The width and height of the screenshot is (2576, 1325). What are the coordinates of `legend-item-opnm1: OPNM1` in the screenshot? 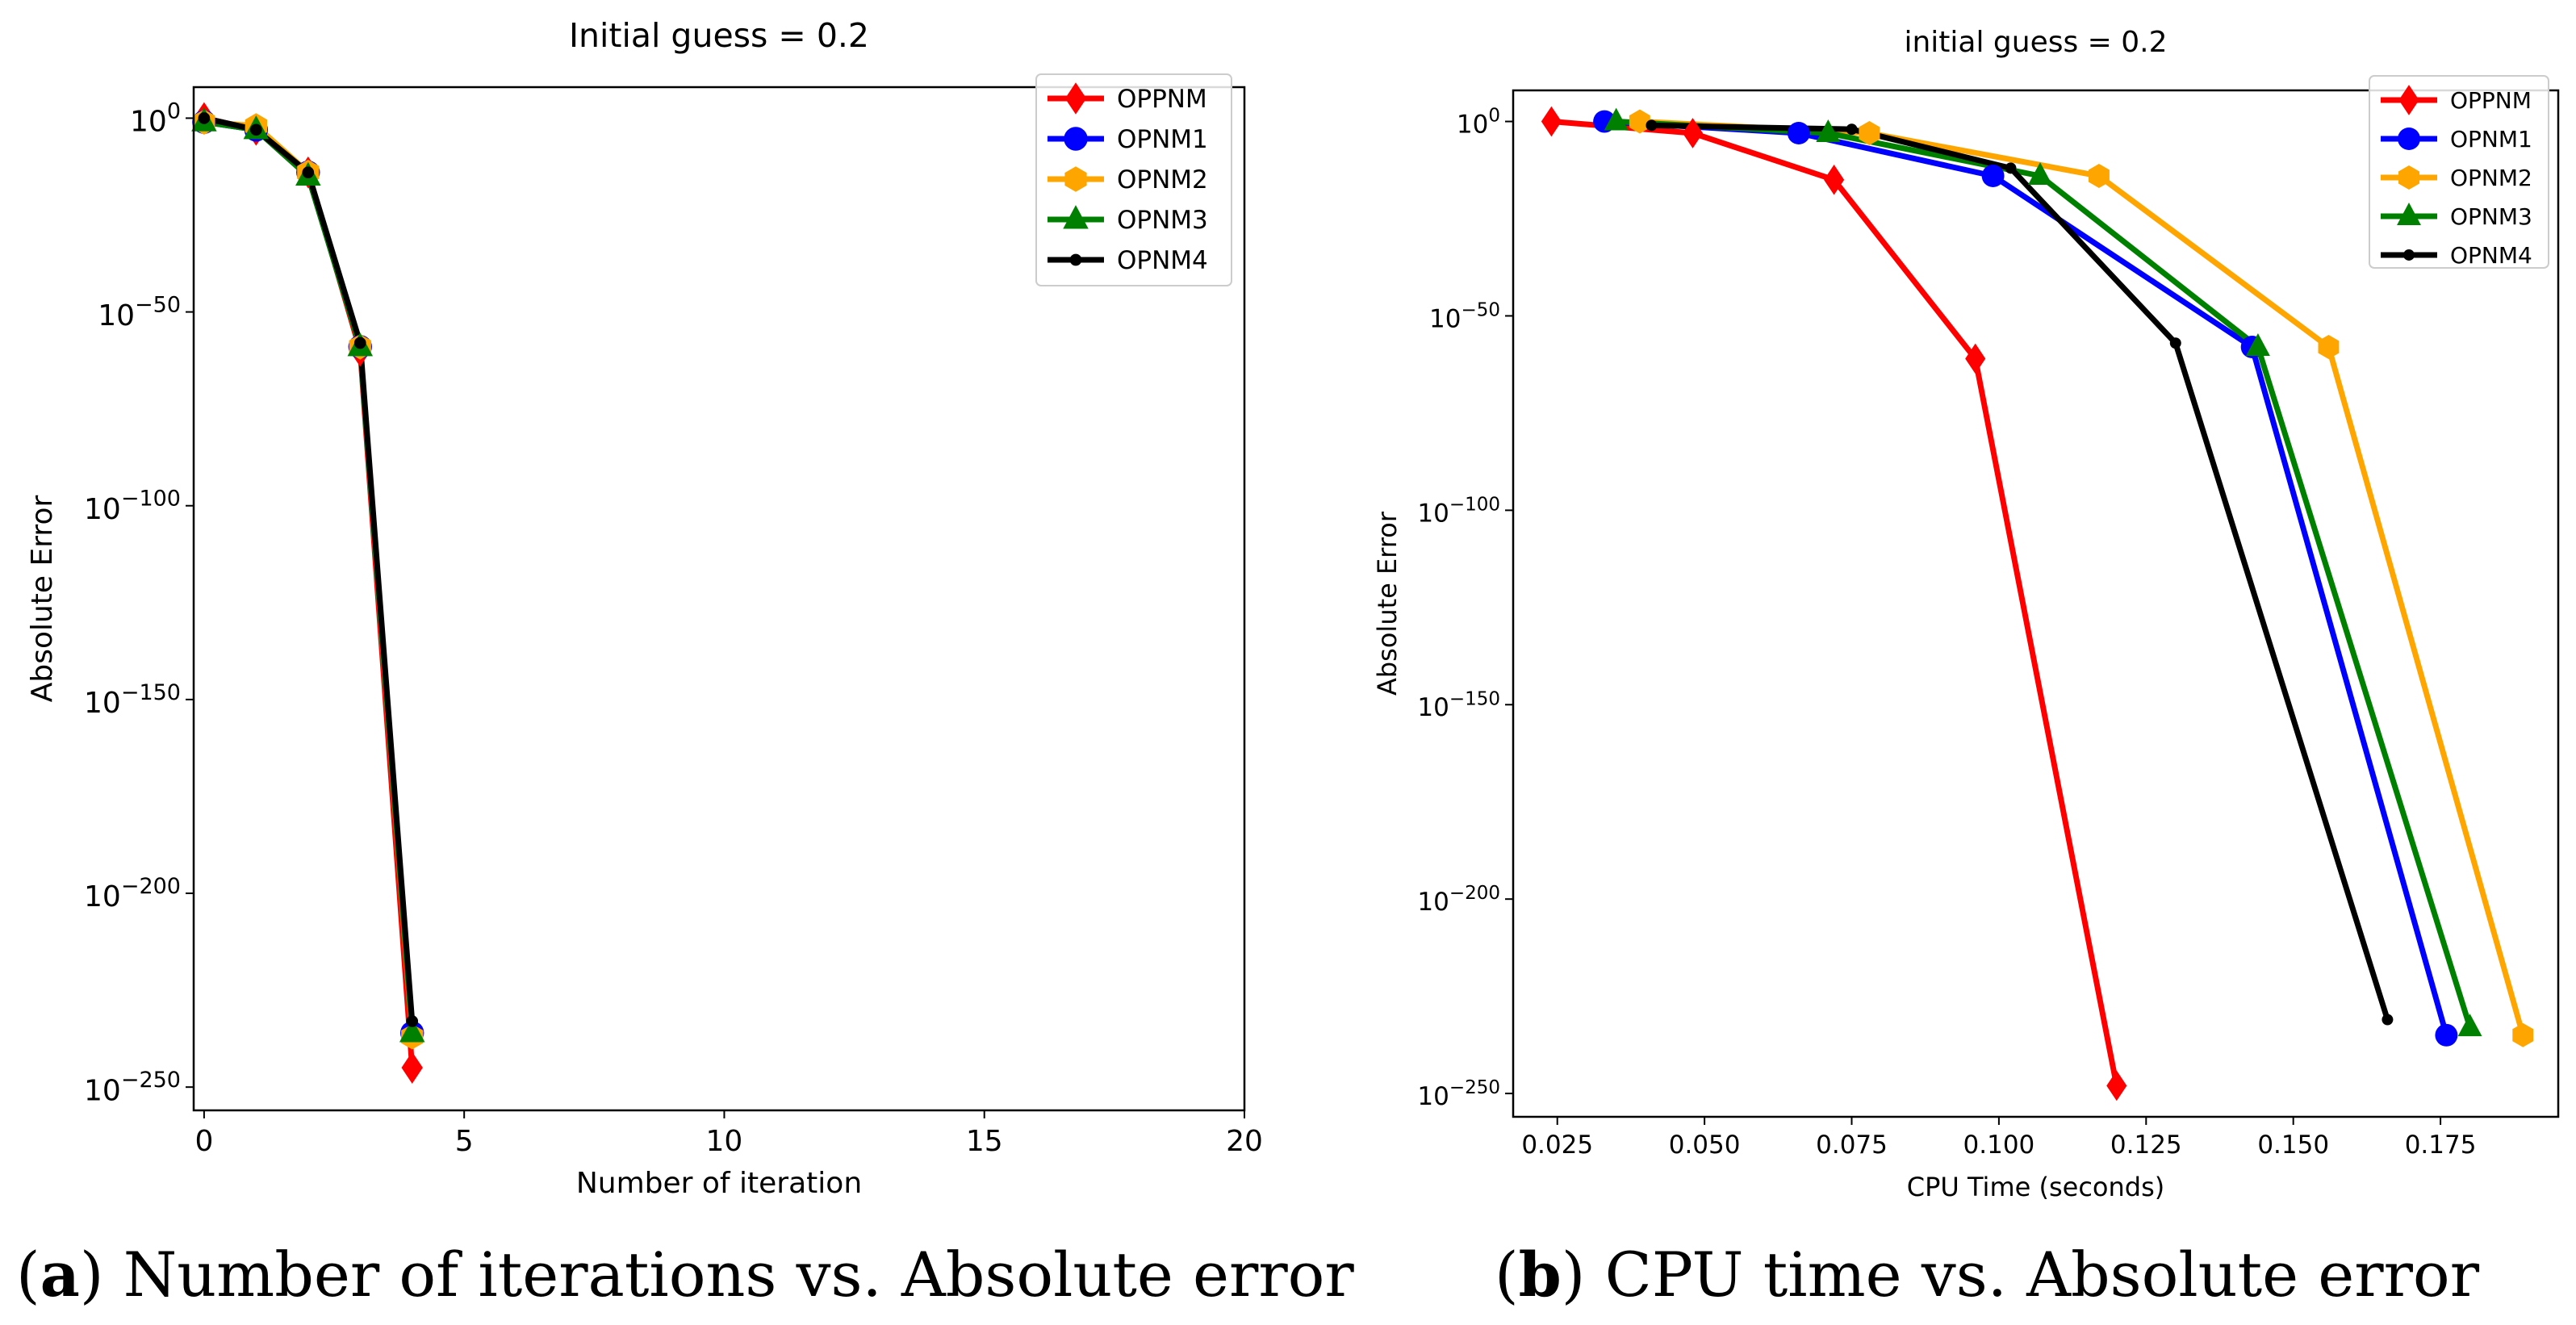 It's located at (2456, 139).